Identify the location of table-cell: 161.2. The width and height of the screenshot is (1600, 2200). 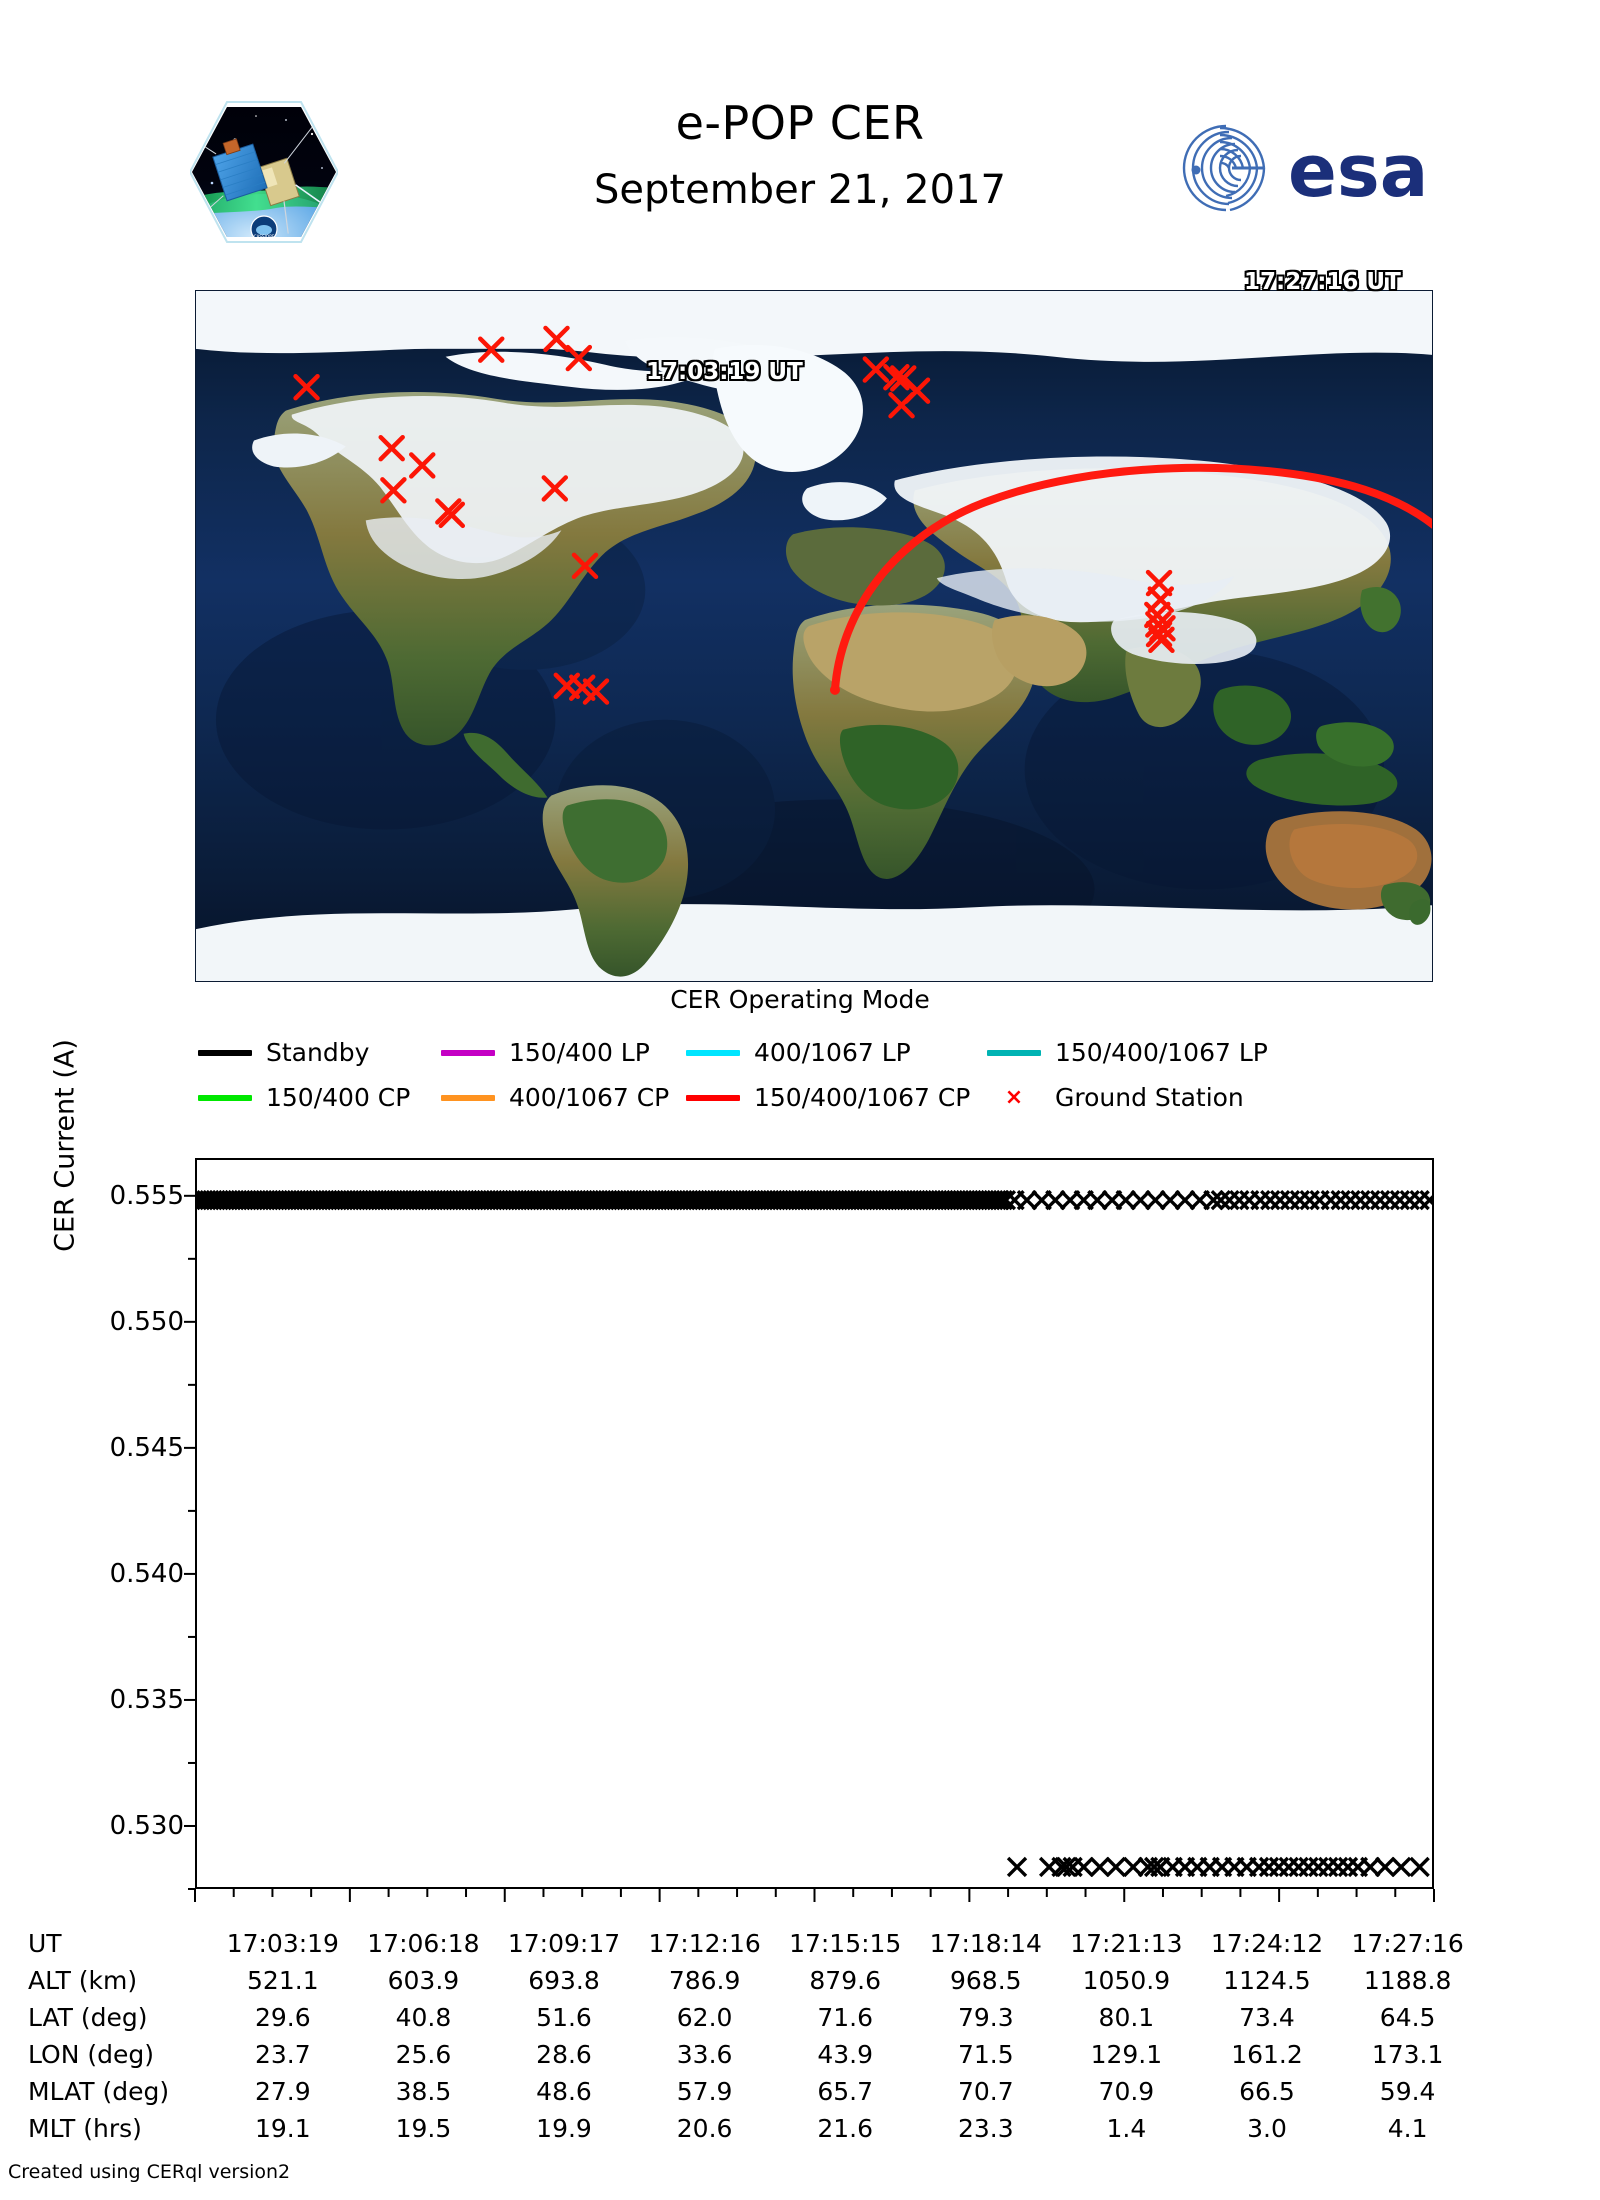
(1267, 2054).